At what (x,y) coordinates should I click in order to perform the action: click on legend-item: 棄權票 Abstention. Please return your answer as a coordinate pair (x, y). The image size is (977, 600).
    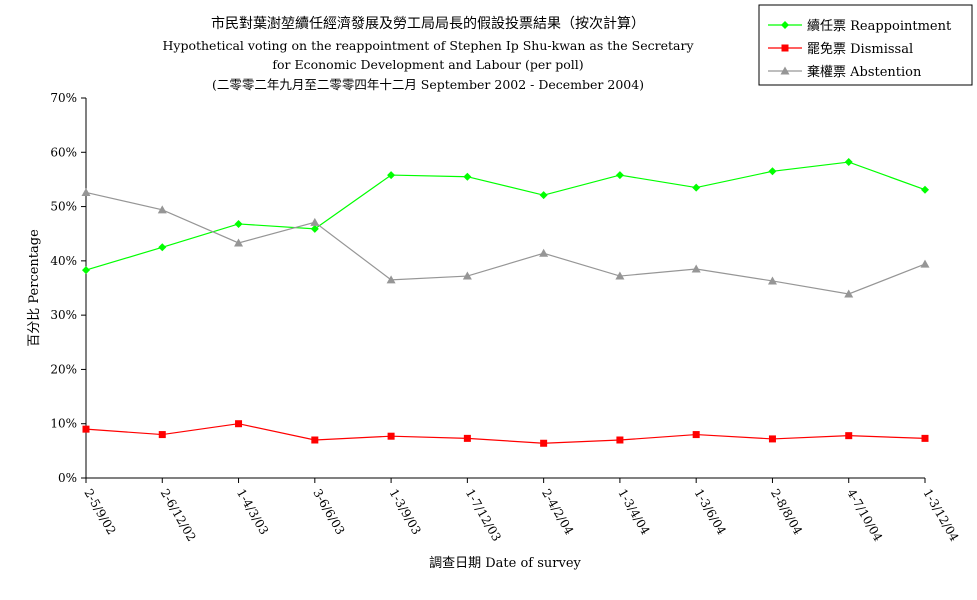
    Looking at the image, I should click on (845, 72).